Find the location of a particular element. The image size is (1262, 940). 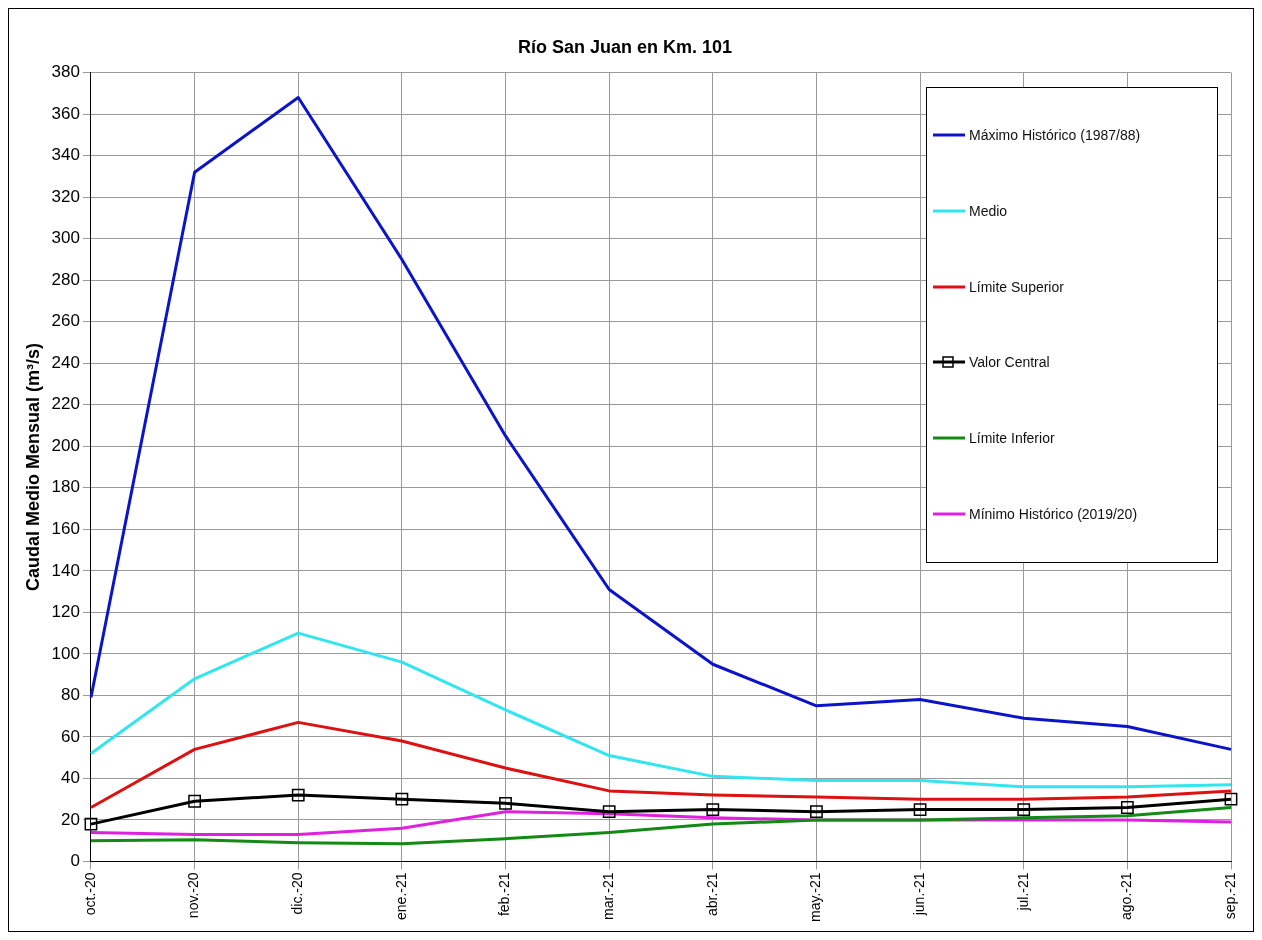

y-tick-label: 360 is located at coordinates (65, 113).